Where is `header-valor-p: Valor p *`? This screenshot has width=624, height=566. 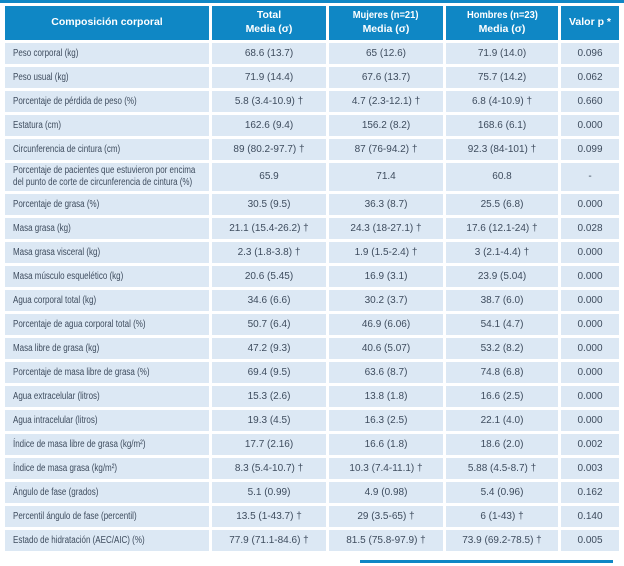
header-valor-p: Valor p * is located at coordinates (590, 23).